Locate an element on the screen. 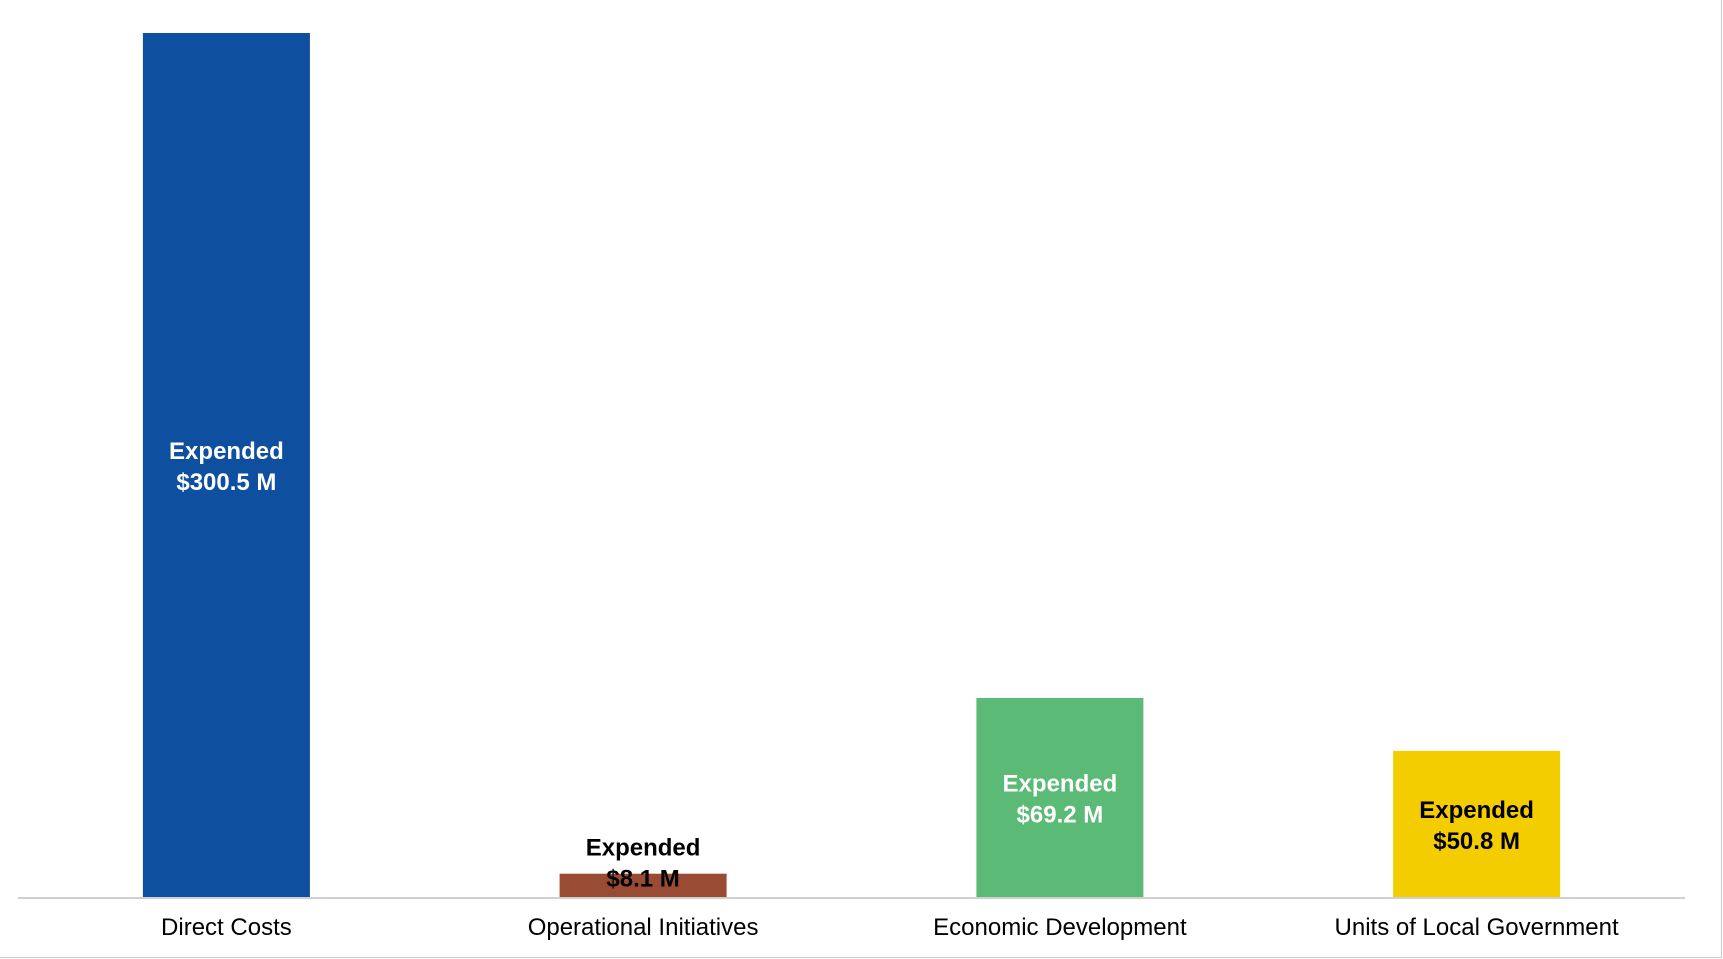  bar-data-label-2: Expended $69.2 M is located at coordinates (1060, 800).